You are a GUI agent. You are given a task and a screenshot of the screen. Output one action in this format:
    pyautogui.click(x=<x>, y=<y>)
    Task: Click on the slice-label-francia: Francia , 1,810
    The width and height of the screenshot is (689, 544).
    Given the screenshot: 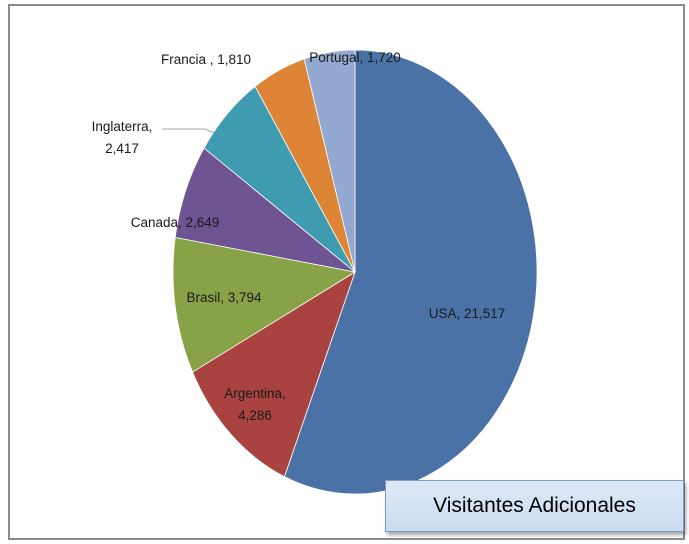 What is the action you would take?
    pyautogui.click(x=206, y=59)
    